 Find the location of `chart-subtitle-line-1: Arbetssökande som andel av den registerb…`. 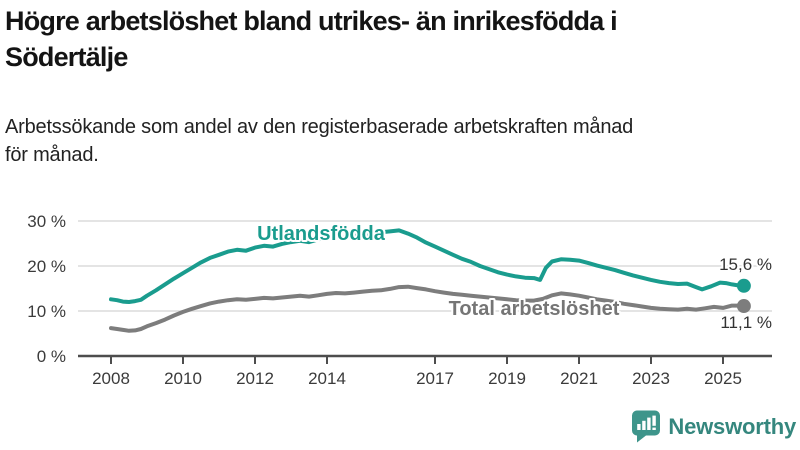

chart-subtitle-line-1: Arbetssökande som andel av den registerb… is located at coordinates (319, 127).